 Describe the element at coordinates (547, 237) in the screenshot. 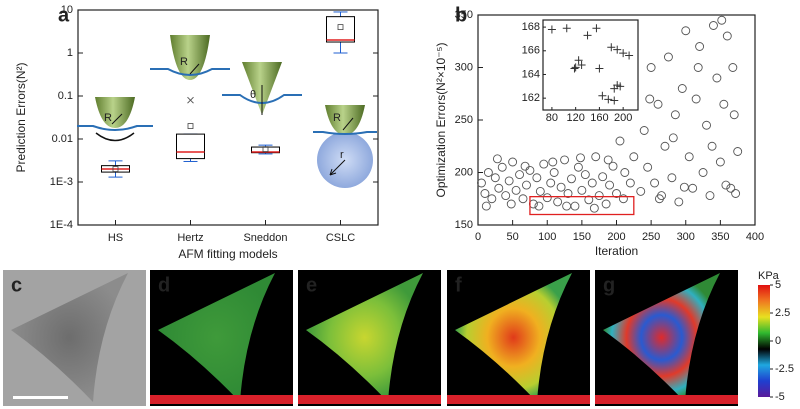

I see `x-tick-label: 100` at that location.